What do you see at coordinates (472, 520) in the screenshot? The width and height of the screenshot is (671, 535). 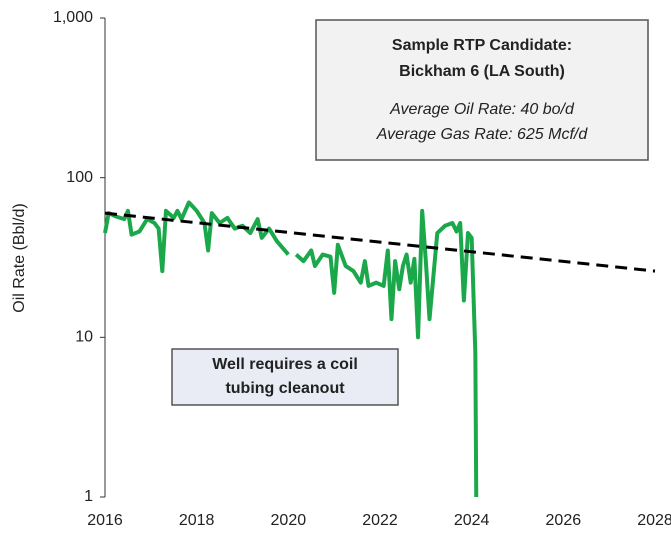 I see `x-tick-label: 2024` at bounding box center [472, 520].